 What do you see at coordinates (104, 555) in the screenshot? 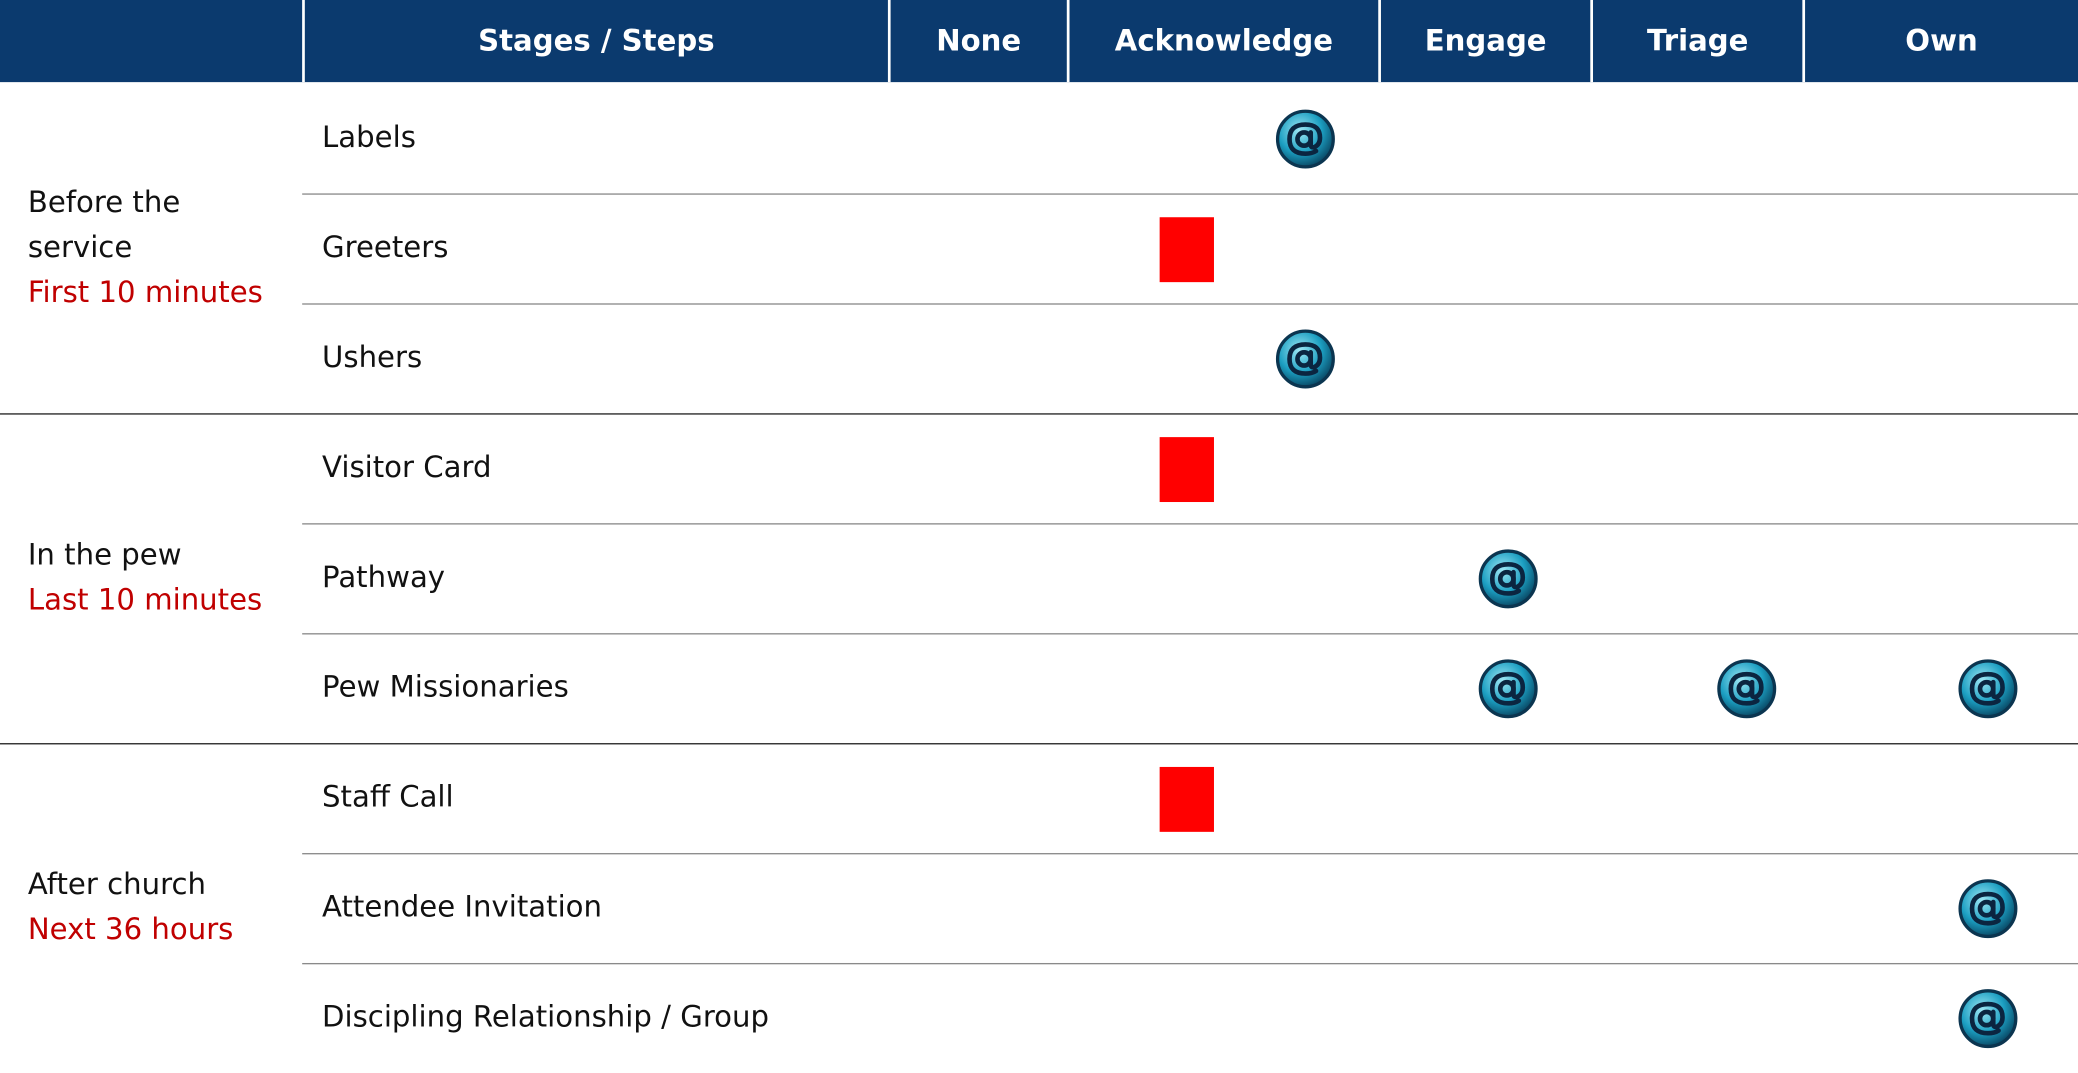
I see `group-name: In the pew` at bounding box center [104, 555].